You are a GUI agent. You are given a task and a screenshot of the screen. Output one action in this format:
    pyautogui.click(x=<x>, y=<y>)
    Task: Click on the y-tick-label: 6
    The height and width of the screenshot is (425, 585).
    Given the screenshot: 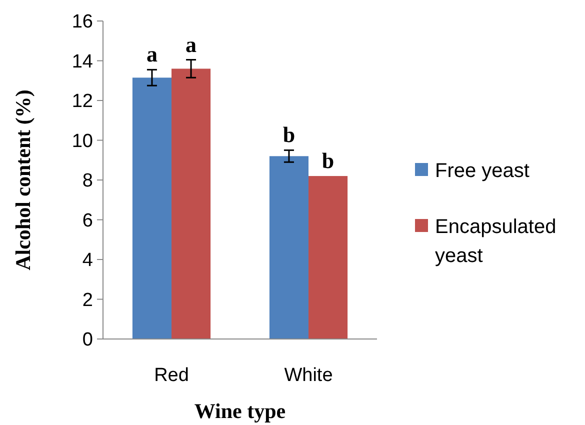 What is the action you would take?
    pyautogui.click(x=87, y=221)
    